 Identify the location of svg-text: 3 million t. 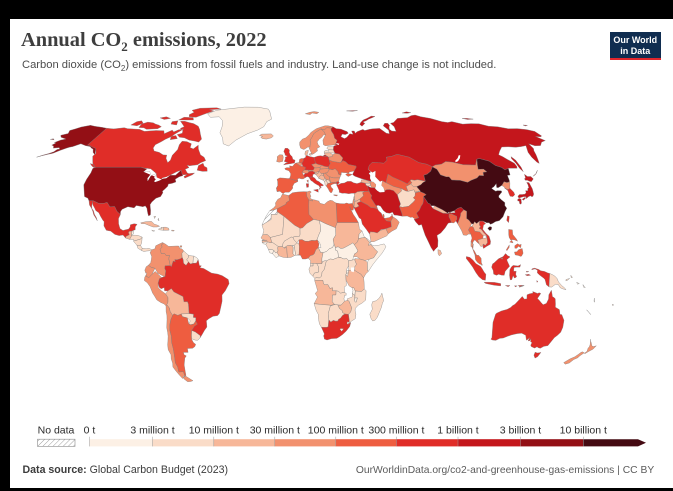
(152, 431).